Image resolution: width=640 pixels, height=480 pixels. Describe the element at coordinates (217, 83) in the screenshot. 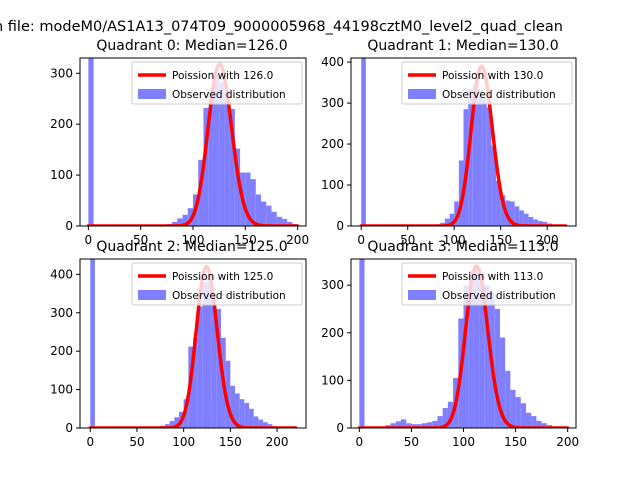

I see `legend: Poission with 126.0 Observed distribution` at that location.